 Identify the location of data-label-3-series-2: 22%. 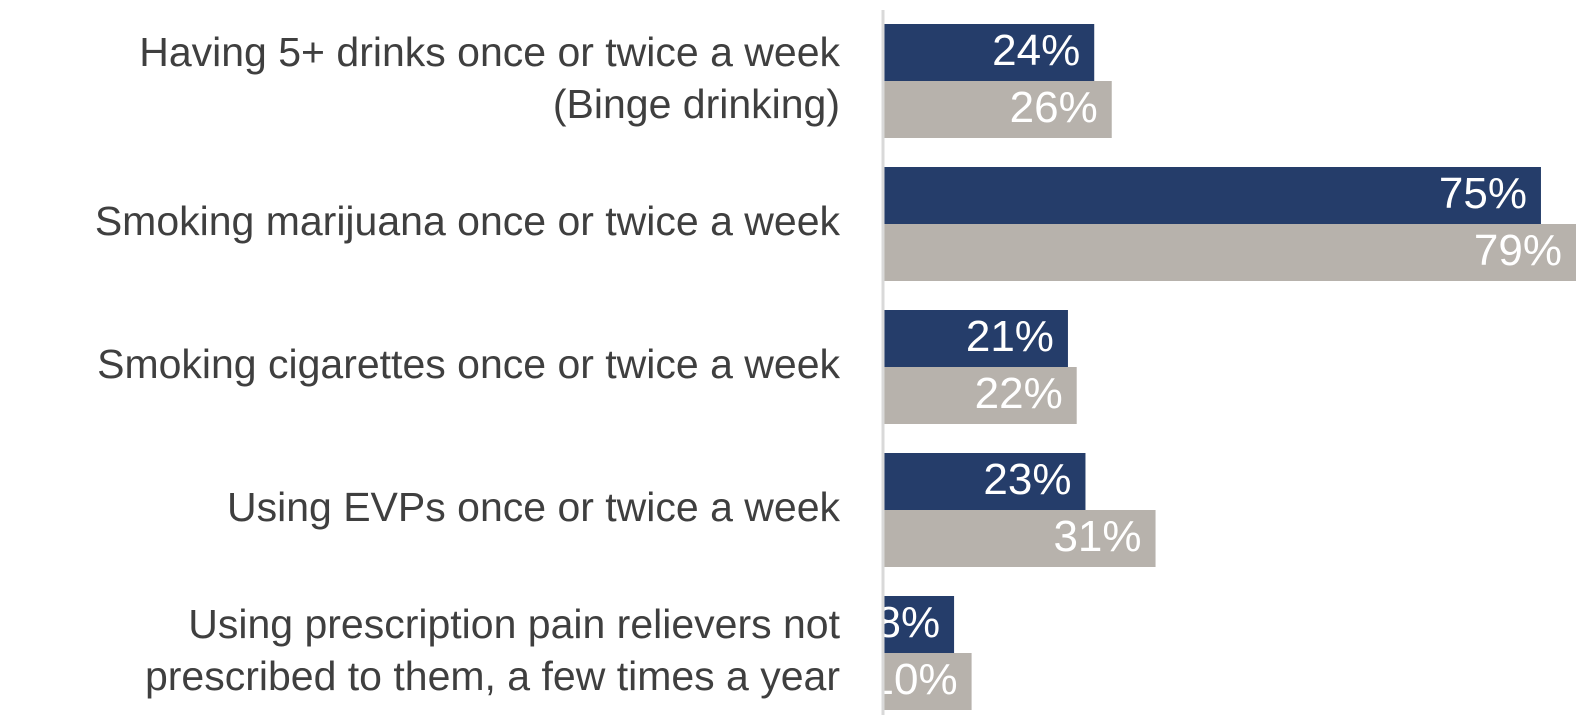
(1019, 393).